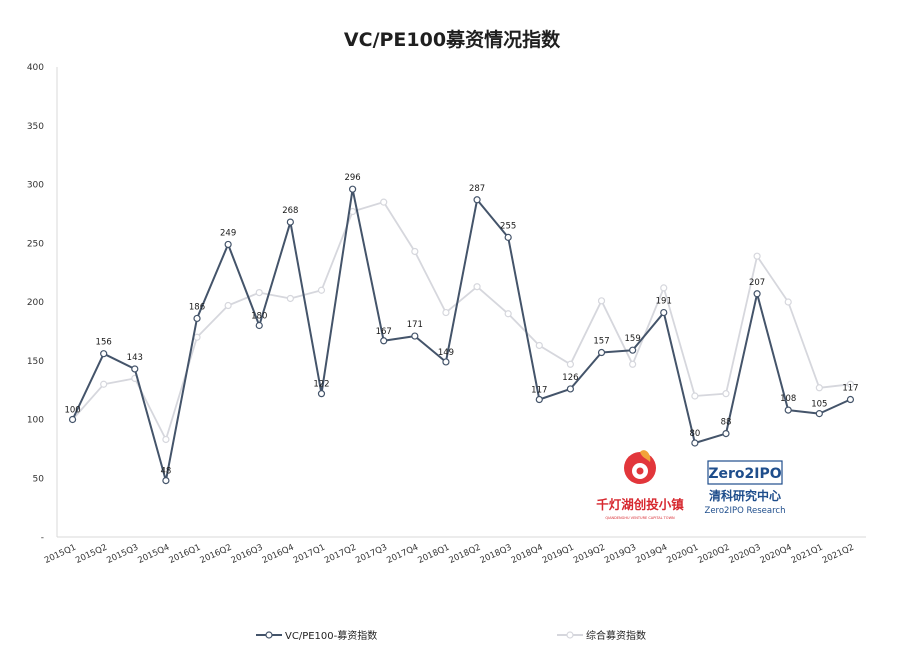 The width and height of the screenshot is (905, 667). What do you see at coordinates (496, 554) in the screenshot?
I see `x-tick-label: 2018Q3` at bounding box center [496, 554].